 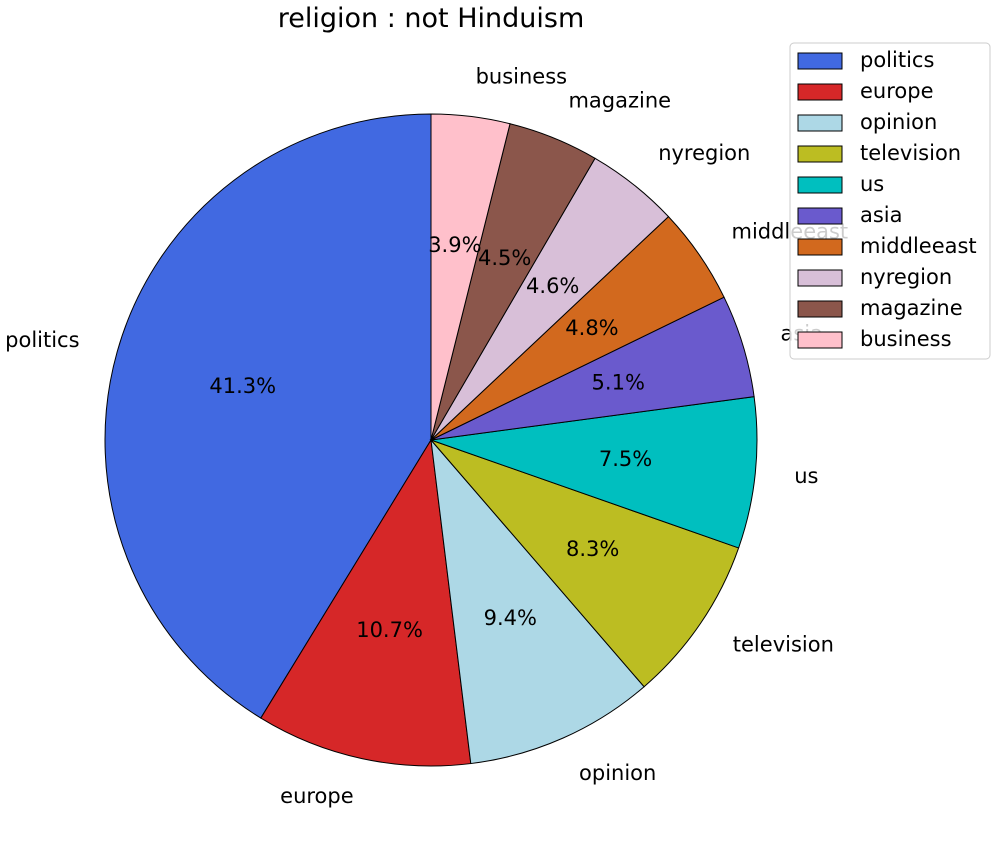 I want to click on pie-slice-television, so click(x=584, y=563).